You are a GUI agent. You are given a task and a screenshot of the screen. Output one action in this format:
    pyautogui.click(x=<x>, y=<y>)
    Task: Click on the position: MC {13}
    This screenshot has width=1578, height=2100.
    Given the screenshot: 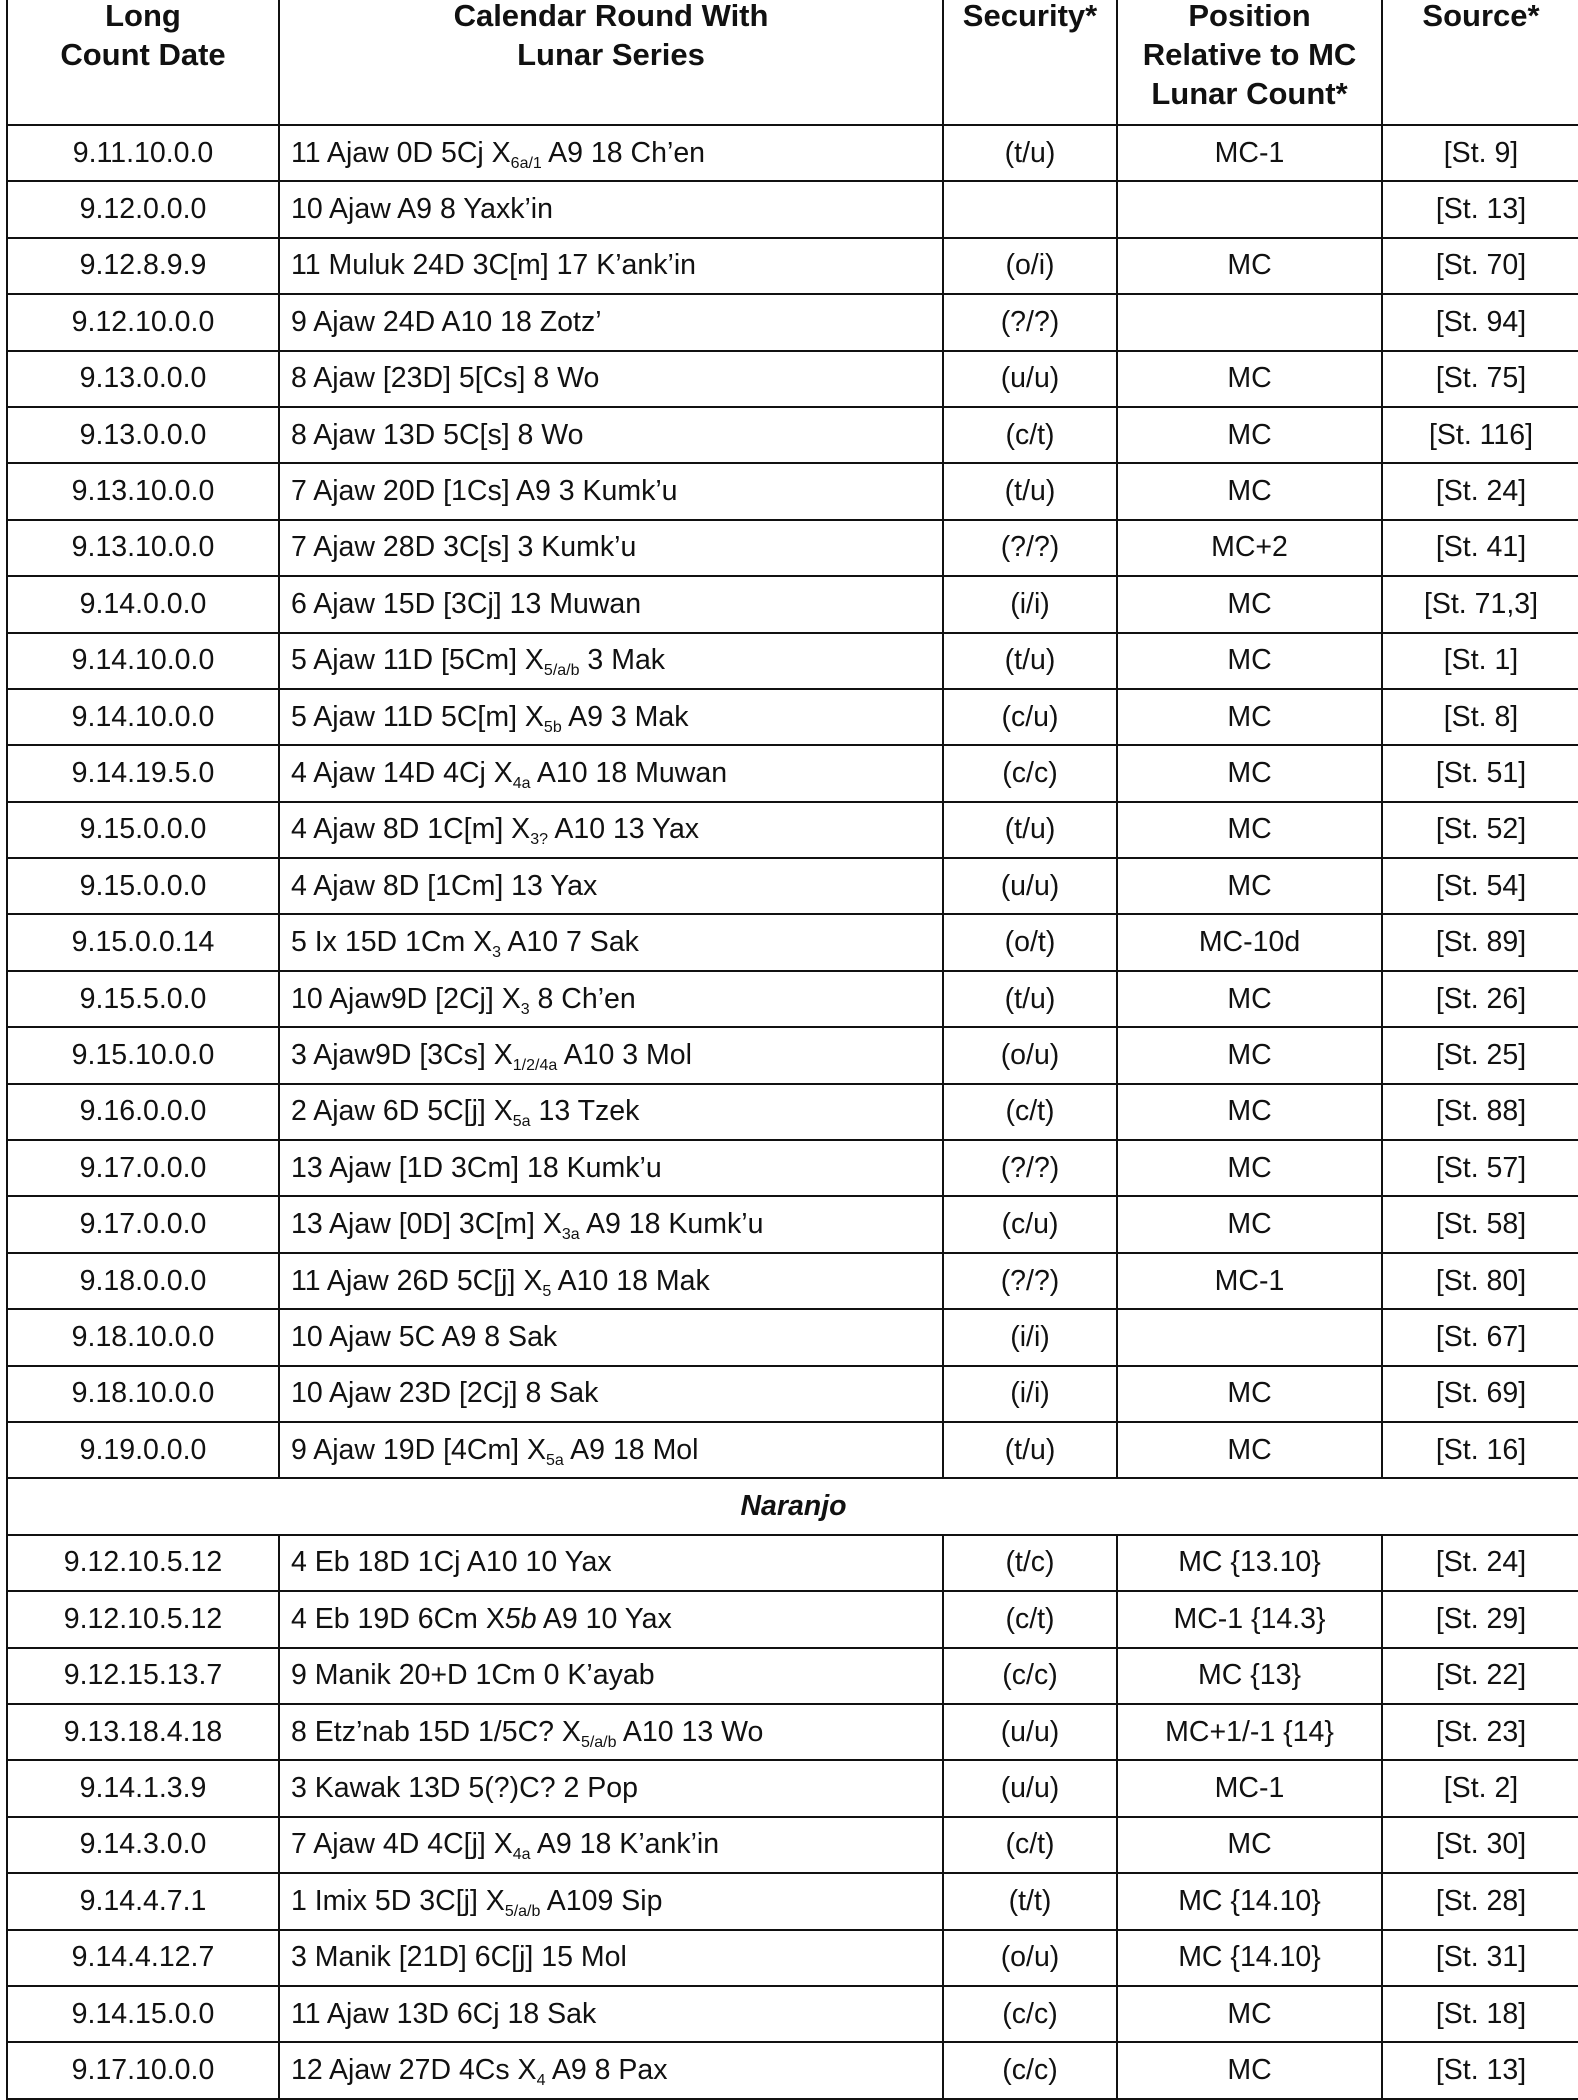 What is the action you would take?
    pyautogui.click(x=1249, y=1675)
    